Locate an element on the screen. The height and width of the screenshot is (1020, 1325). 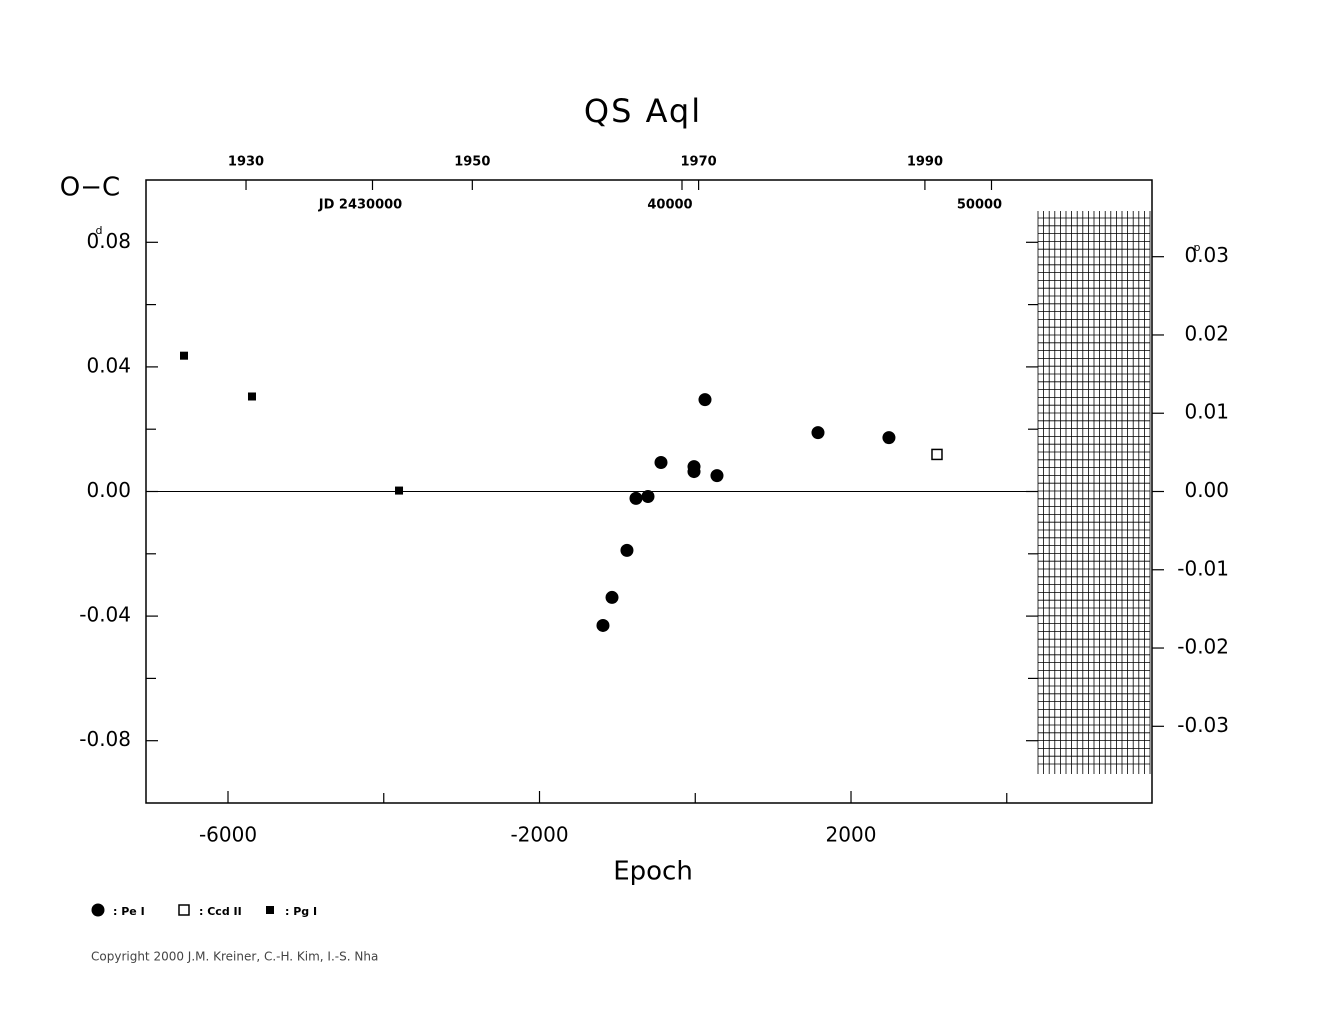
y-tick-label: -0.08 is located at coordinates (105, 739).